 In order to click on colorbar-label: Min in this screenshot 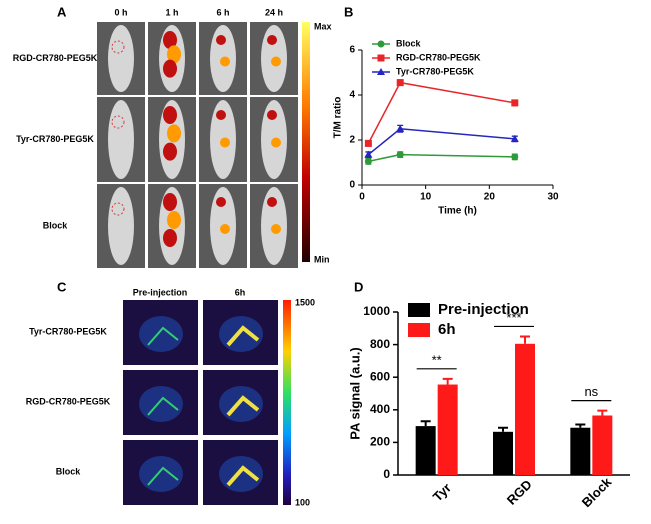, I will do `click(322, 259)`.